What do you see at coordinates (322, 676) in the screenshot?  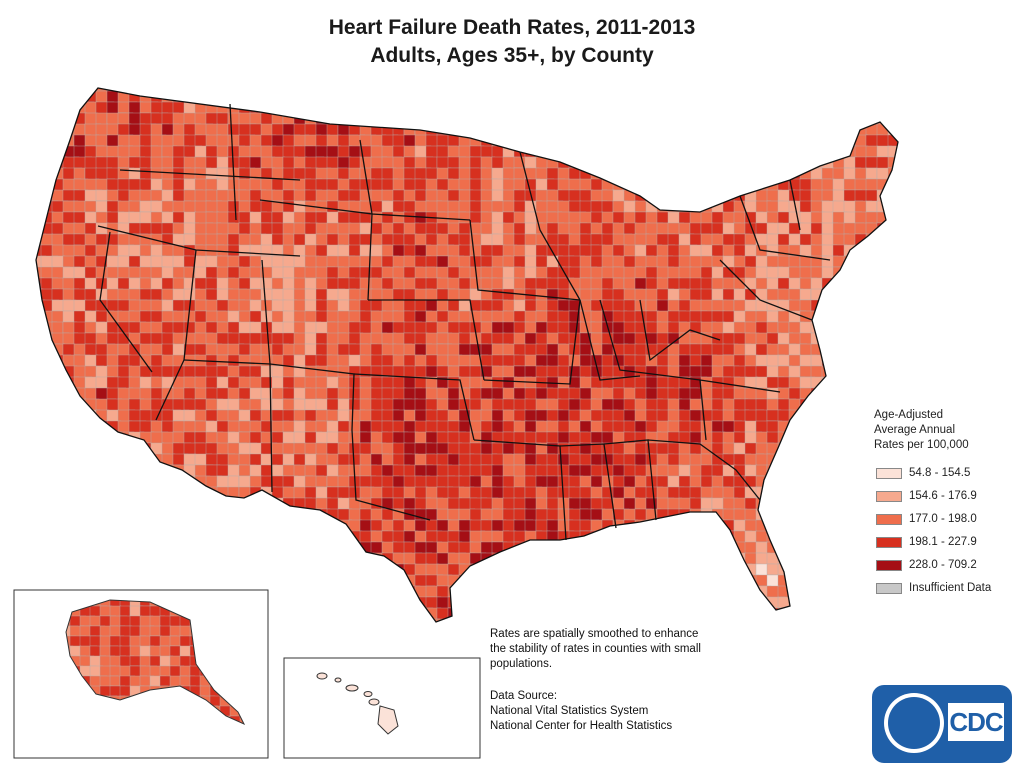 I see `hawaii-island` at bounding box center [322, 676].